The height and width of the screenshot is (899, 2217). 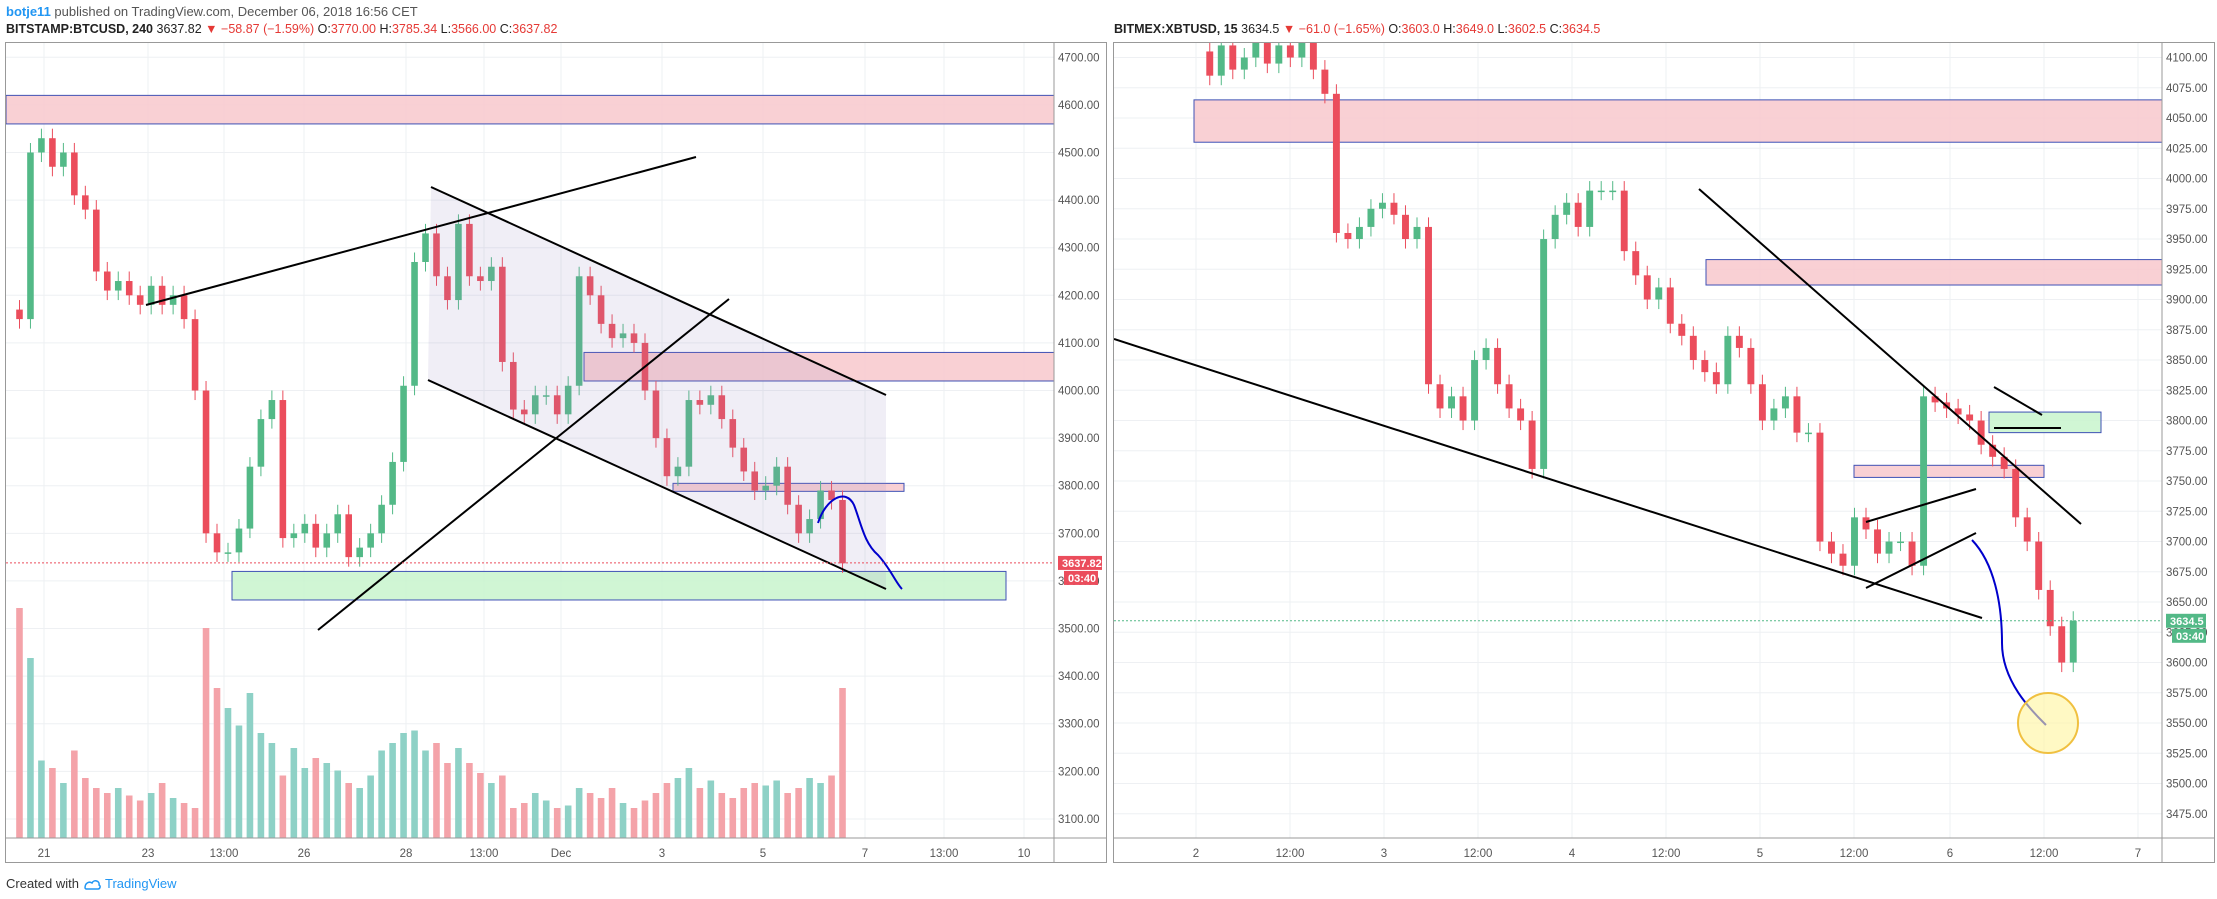 What do you see at coordinates (2187, 664) in the screenshot?
I see `price-tick-label: 3600.00` at bounding box center [2187, 664].